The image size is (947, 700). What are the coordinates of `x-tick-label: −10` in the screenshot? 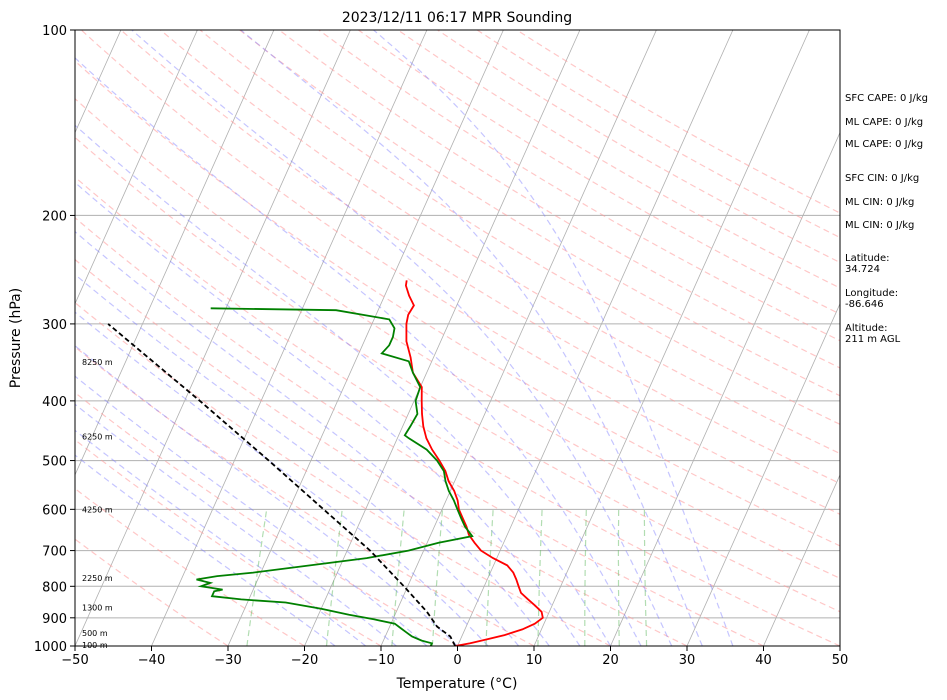 It's located at (380, 660).